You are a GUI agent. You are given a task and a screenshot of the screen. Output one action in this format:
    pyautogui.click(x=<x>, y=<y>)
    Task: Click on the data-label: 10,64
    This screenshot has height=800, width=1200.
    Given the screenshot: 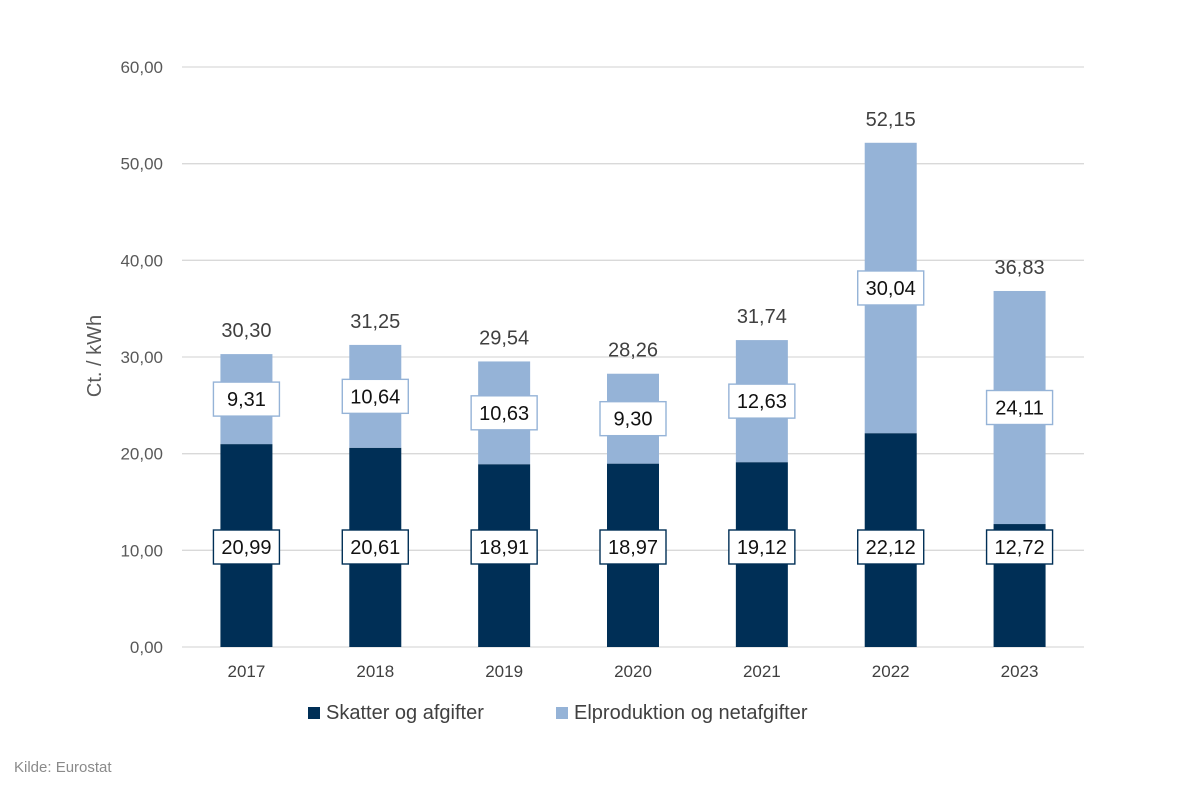 What is the action you would take?
    pyautogui.click(x=375, y=396)
    